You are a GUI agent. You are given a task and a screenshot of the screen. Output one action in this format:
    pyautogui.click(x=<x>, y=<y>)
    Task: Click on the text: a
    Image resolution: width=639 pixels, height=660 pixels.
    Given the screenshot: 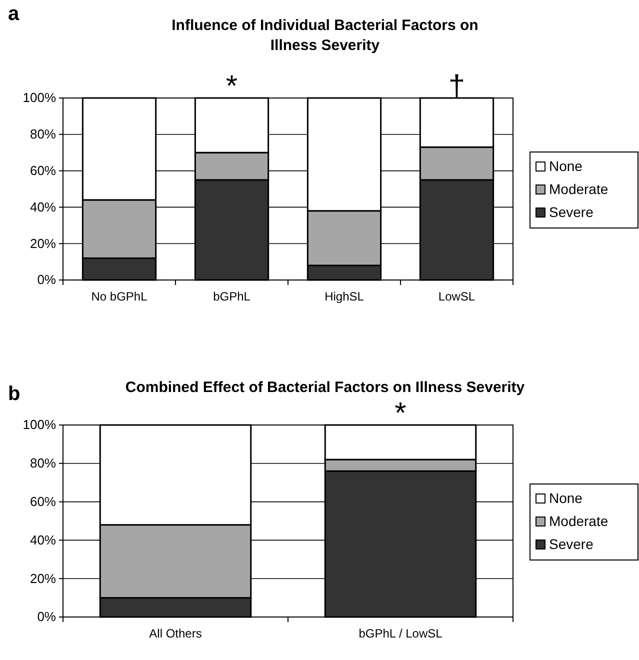 What is the action you would take?
    pyautogui.click(x=14, y=14)
    